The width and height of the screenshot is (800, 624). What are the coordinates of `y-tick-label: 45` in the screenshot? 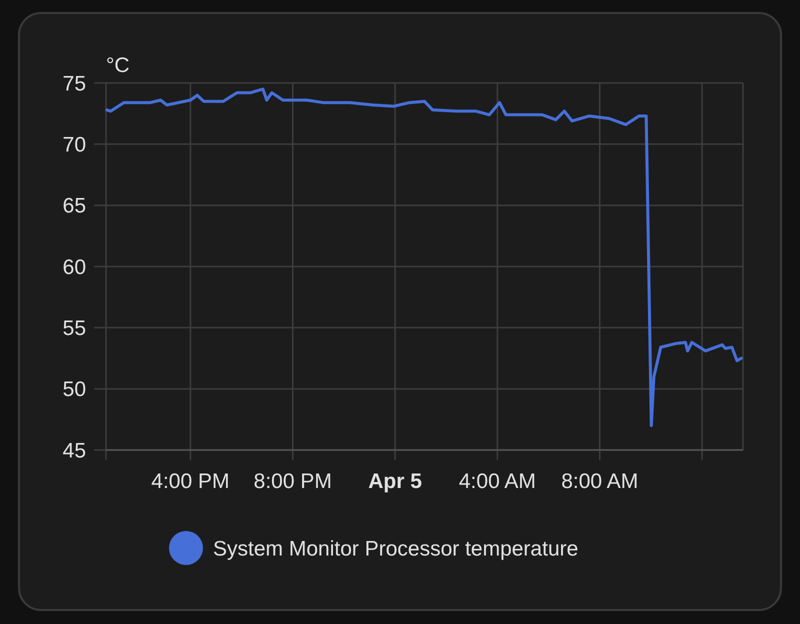 It's located at (74, 450).